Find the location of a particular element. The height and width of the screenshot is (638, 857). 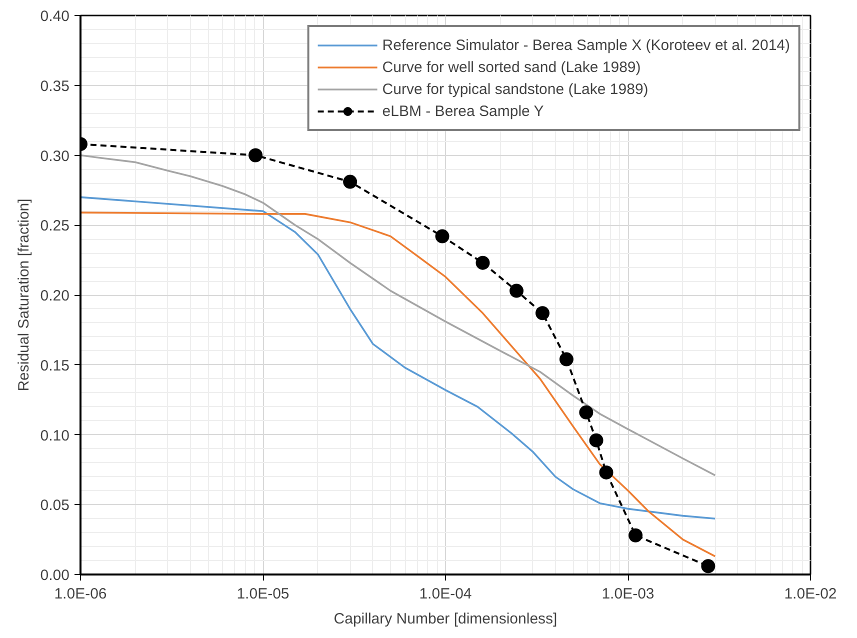

x-tick-label: 1.0E-06 is located at coordinates (80, 594).